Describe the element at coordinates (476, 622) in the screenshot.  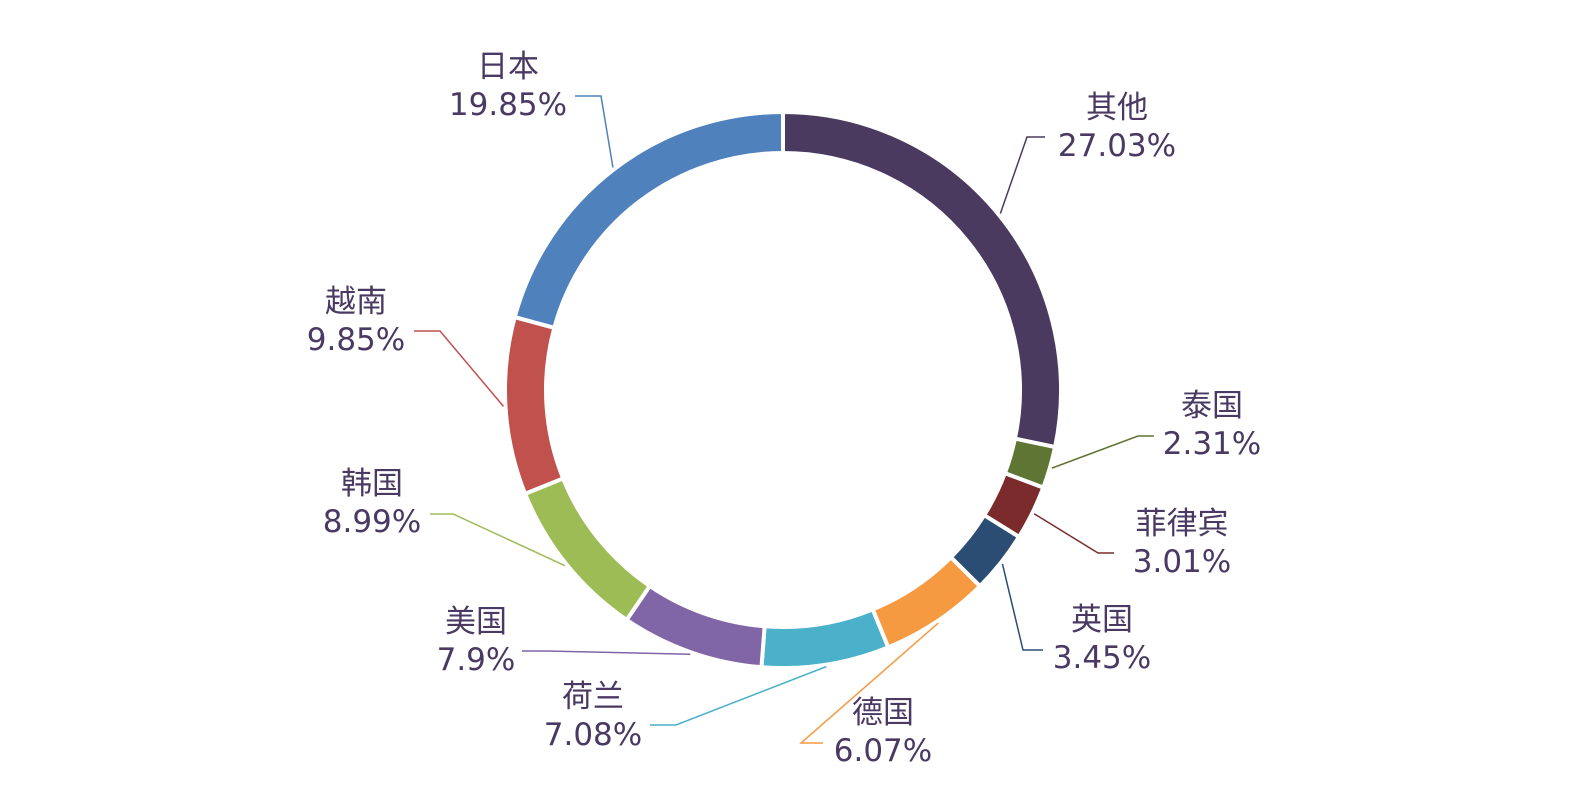
I see `slice-label-美国: 美国` at that location.